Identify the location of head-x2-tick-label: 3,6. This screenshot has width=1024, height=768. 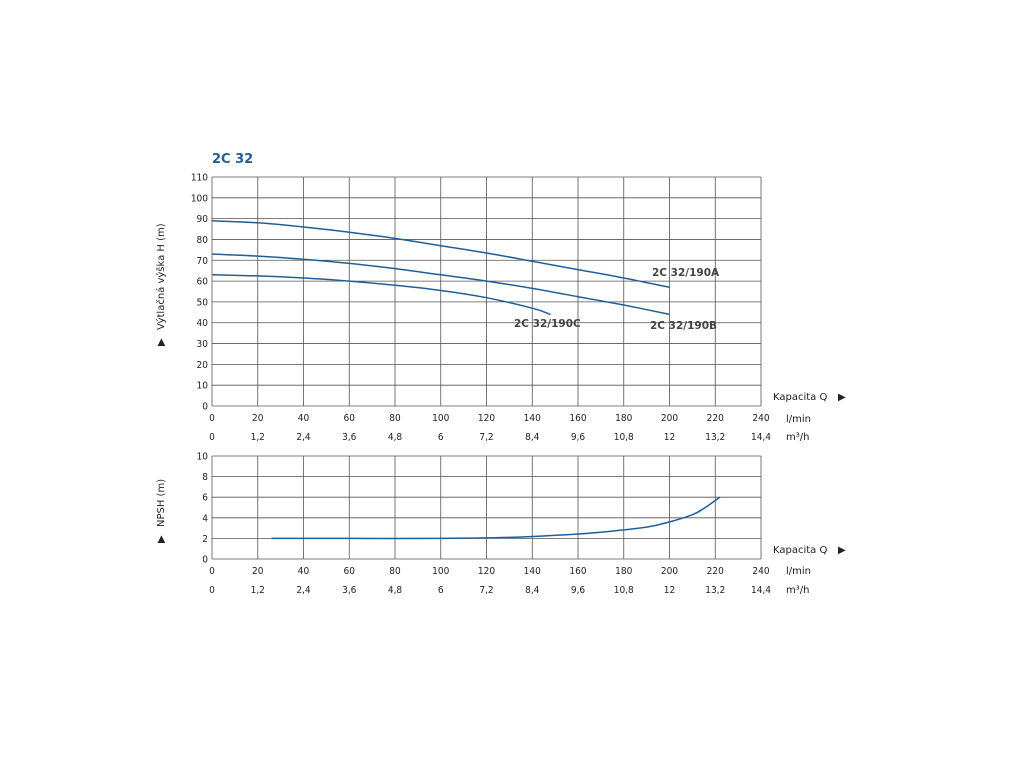
(349, 437).